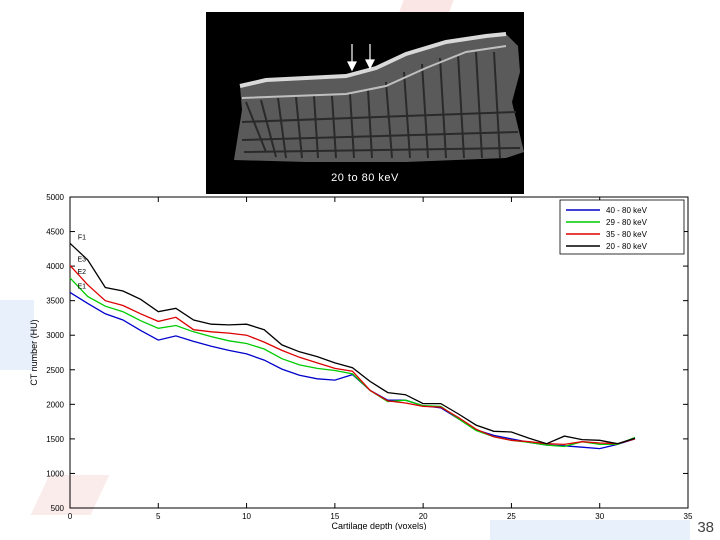  I want to click on page-number: 38, so click(705, 527).